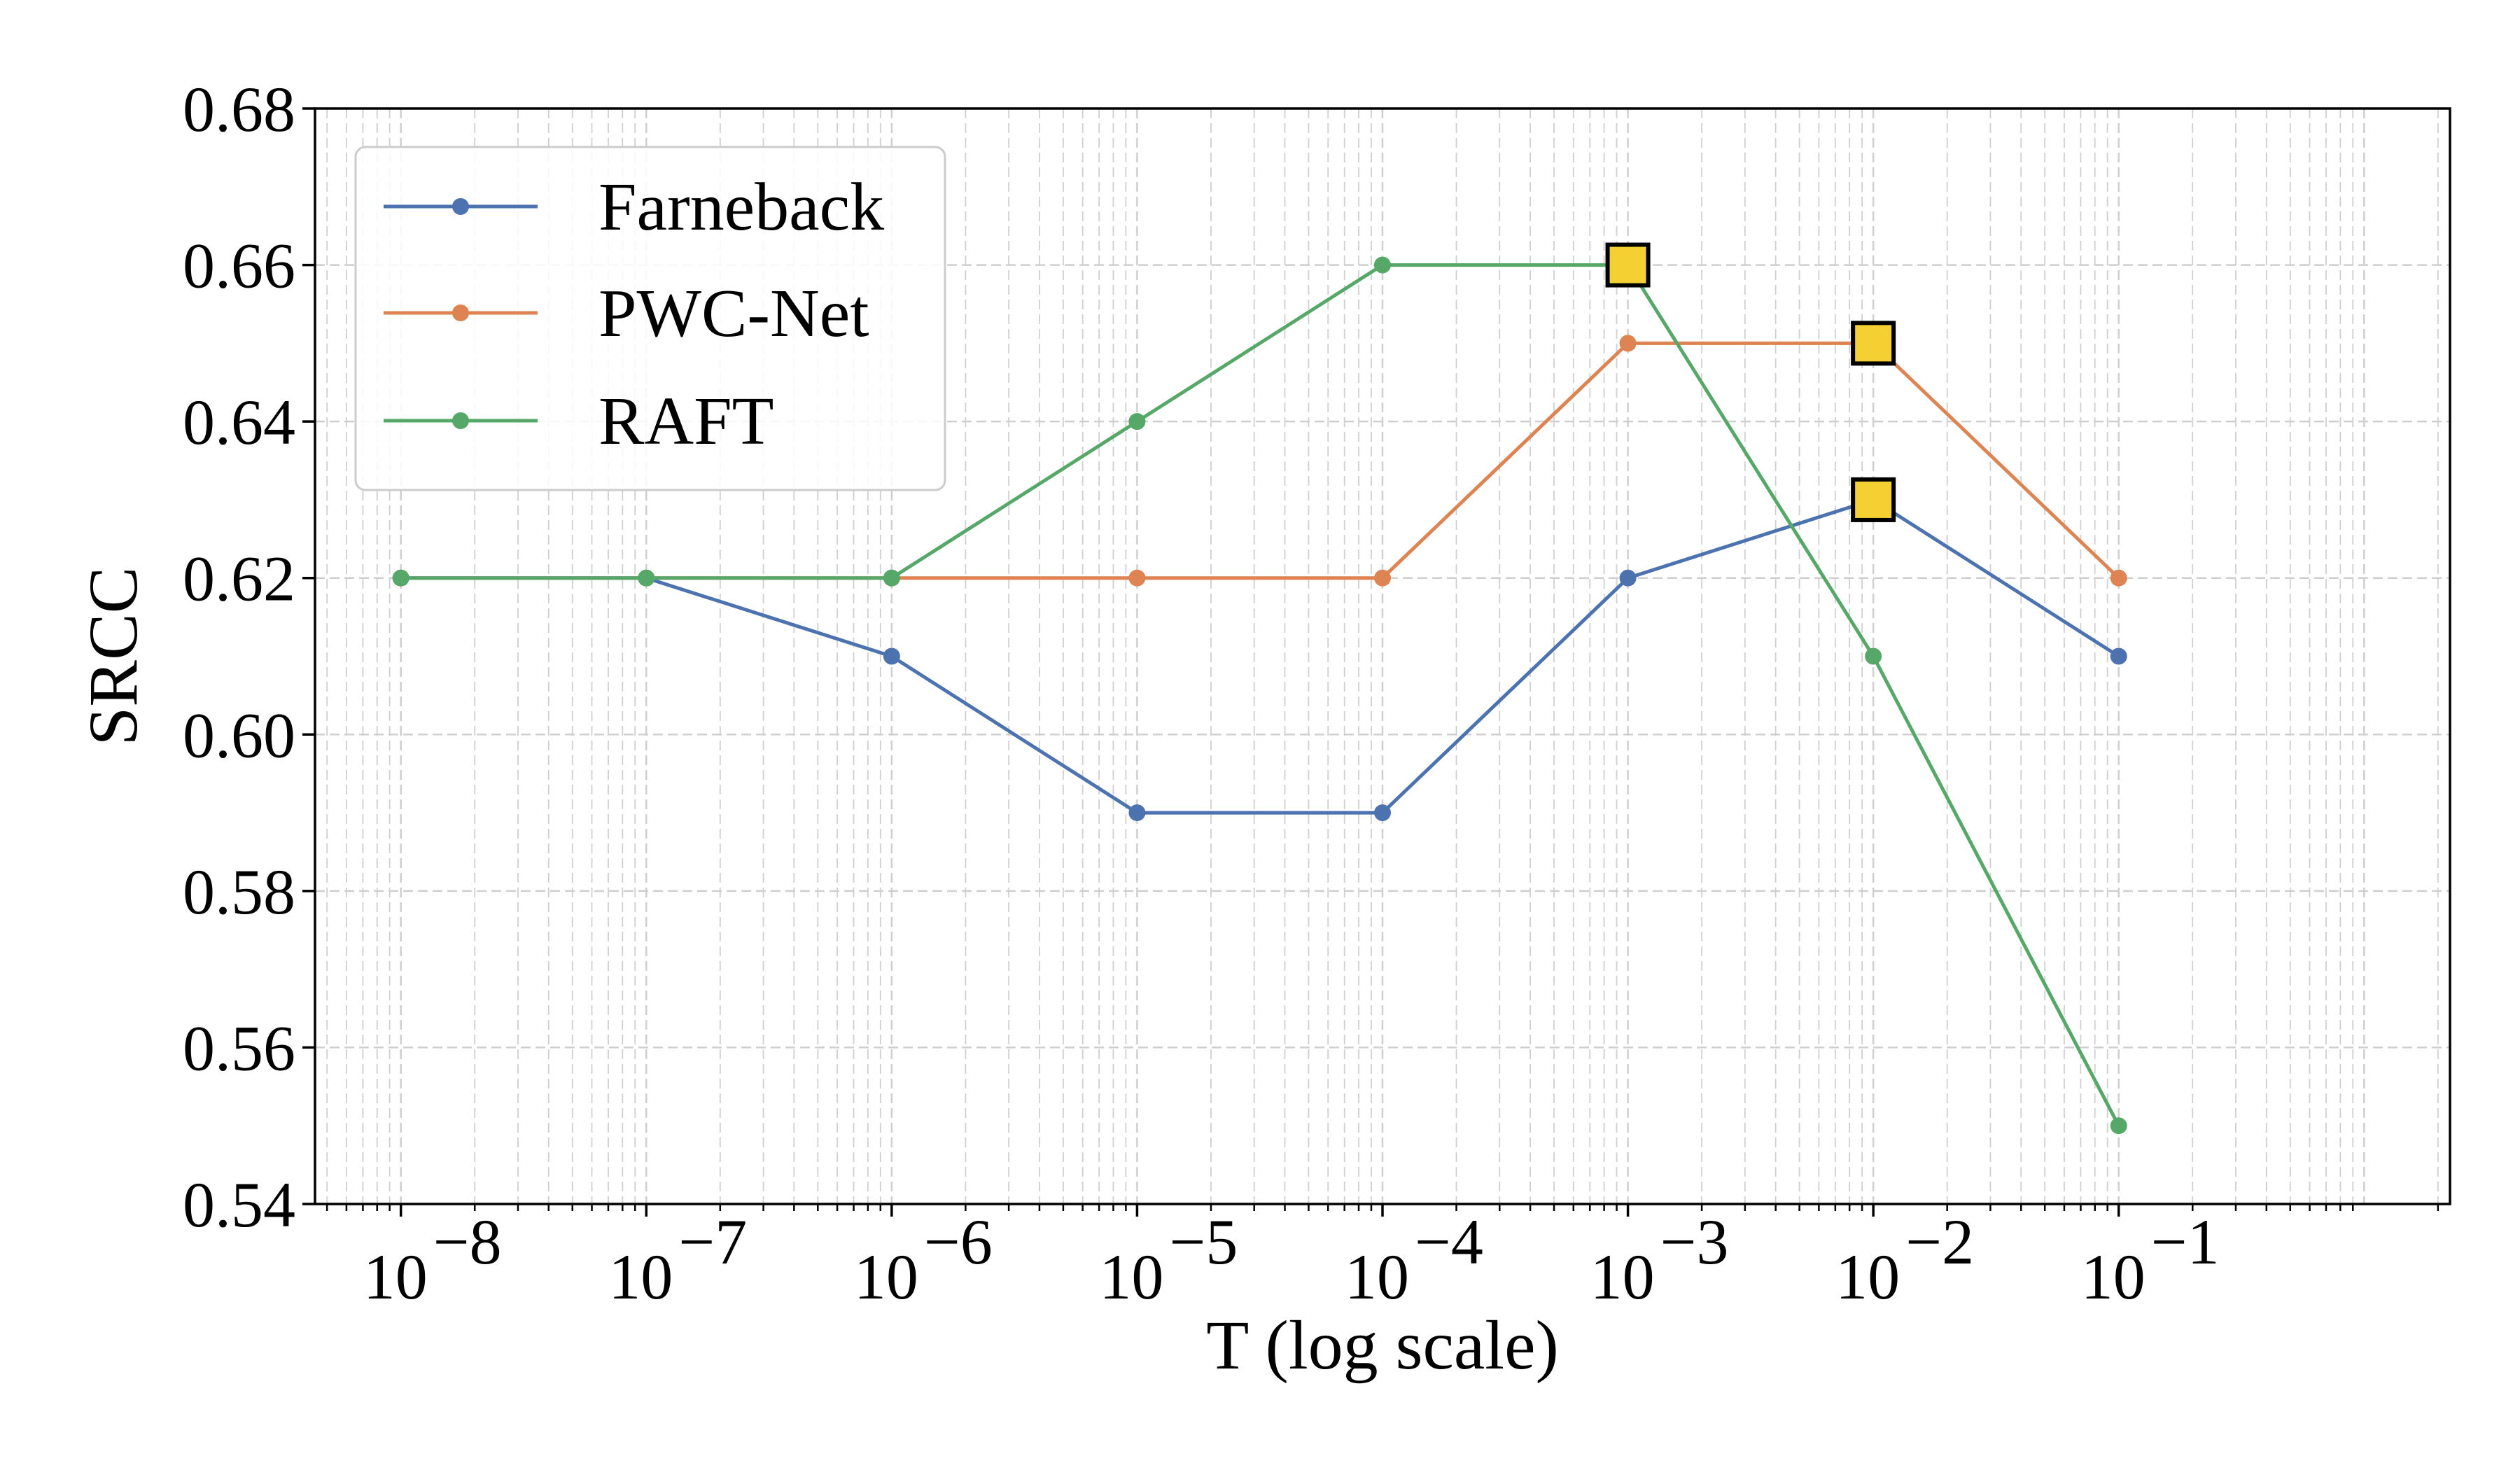  I want to click on x-tick-exponent: −7, so click(712, 1242).